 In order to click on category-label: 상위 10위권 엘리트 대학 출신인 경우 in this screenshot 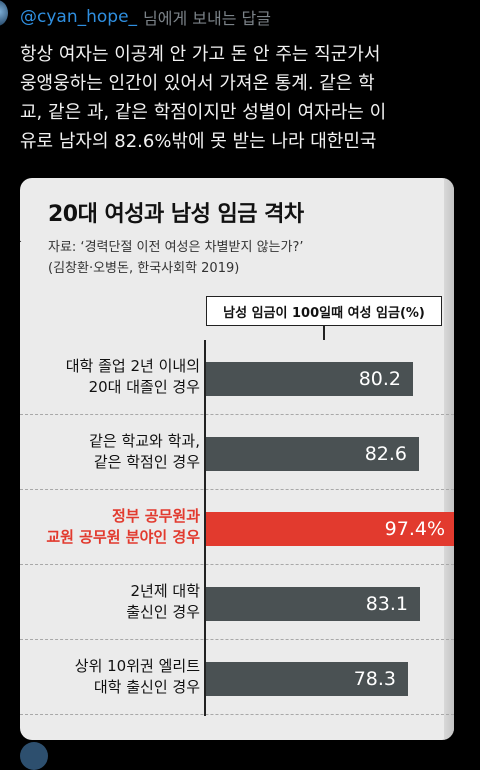, I will do `click(137, 676)`.